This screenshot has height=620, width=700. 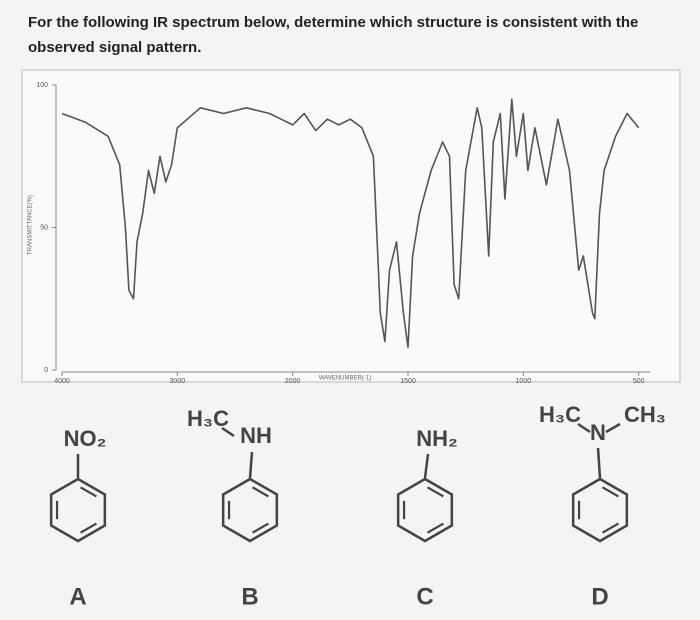 I want to click on x-tick-label: 3000, so click(x=178, y=381).